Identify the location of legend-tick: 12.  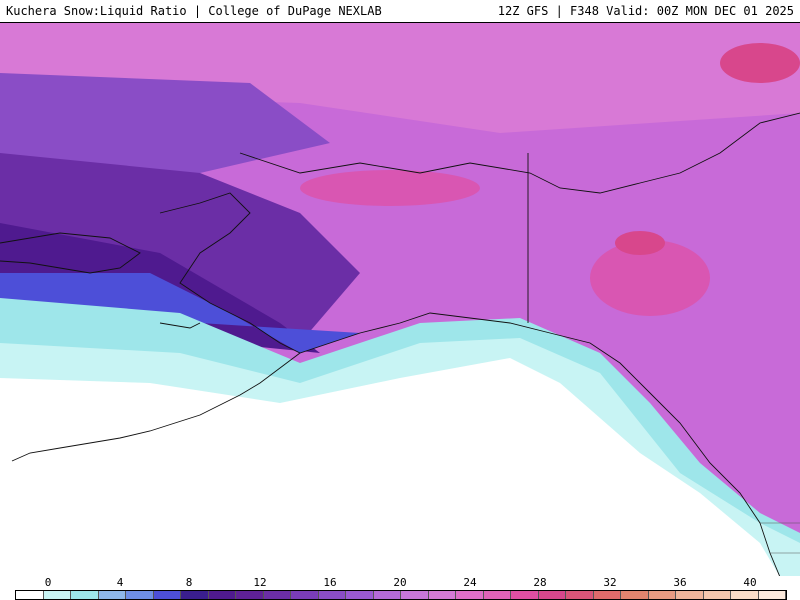
(260, 582).